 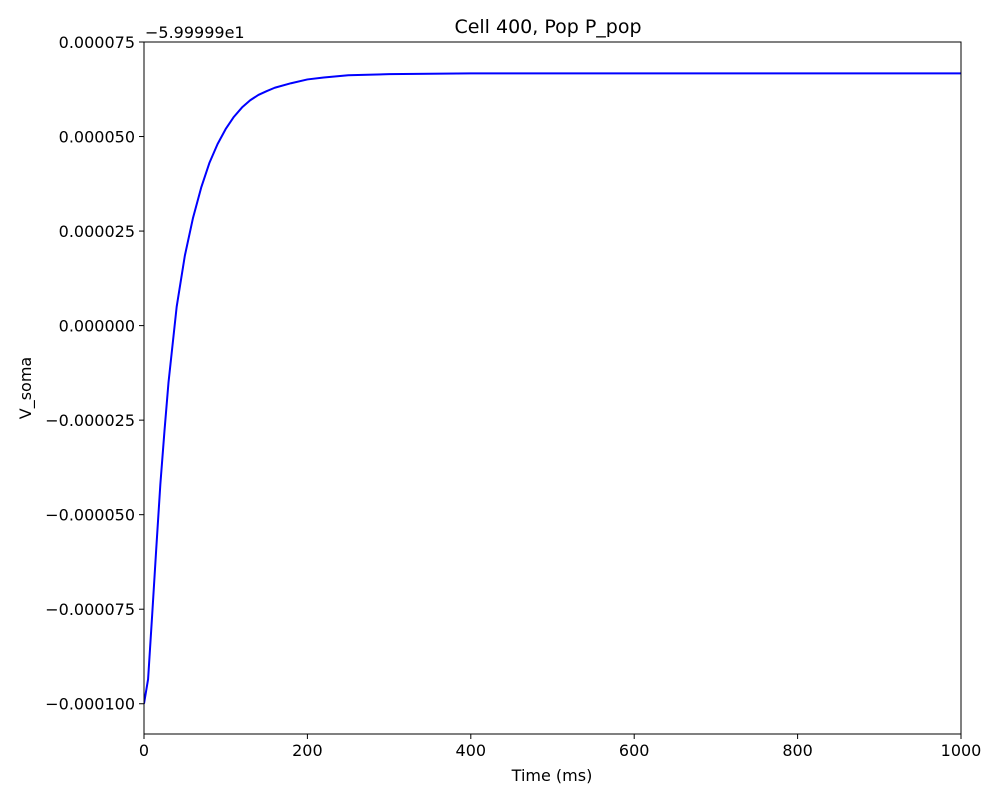 What do you see at coordinates (90, 704) in the screenshot?
I see `y-tick-label: −0.000100` at bounding box center [90, 704].